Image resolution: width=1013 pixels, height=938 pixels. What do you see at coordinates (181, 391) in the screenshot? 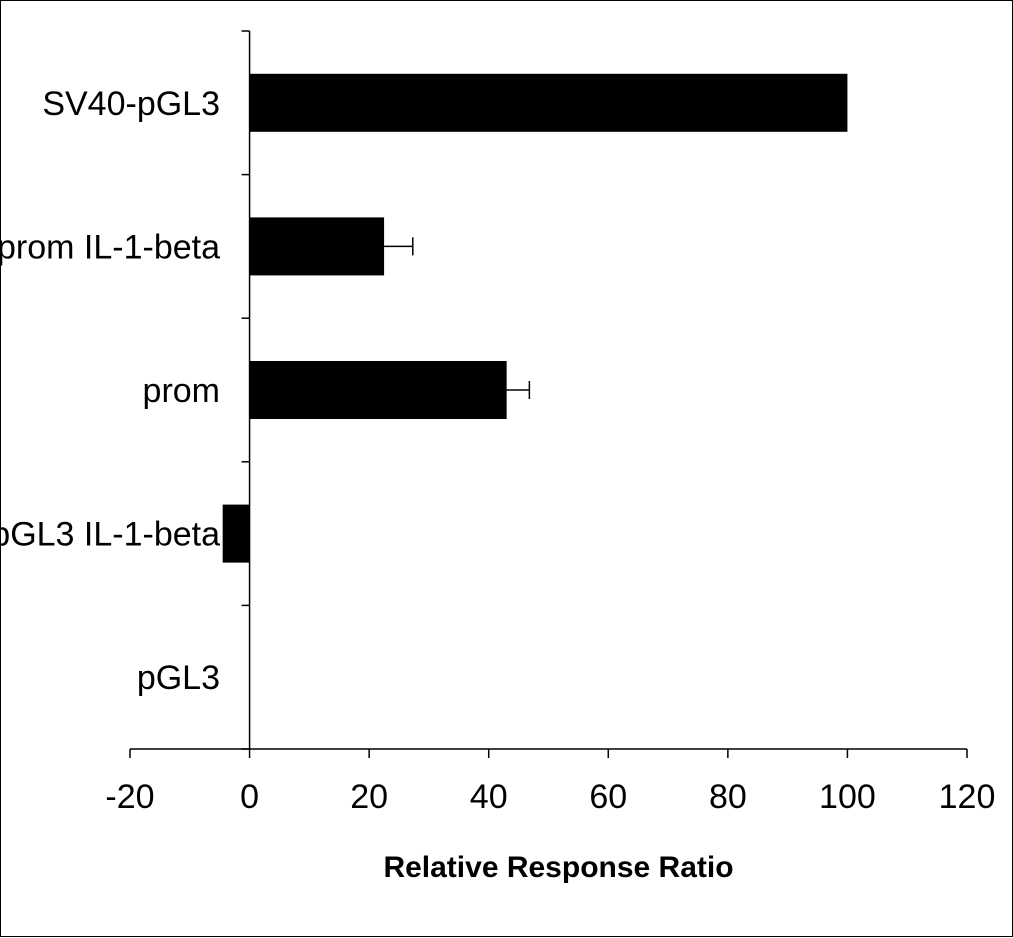
I see `category-label: prom` at bounding box center [181, 391].